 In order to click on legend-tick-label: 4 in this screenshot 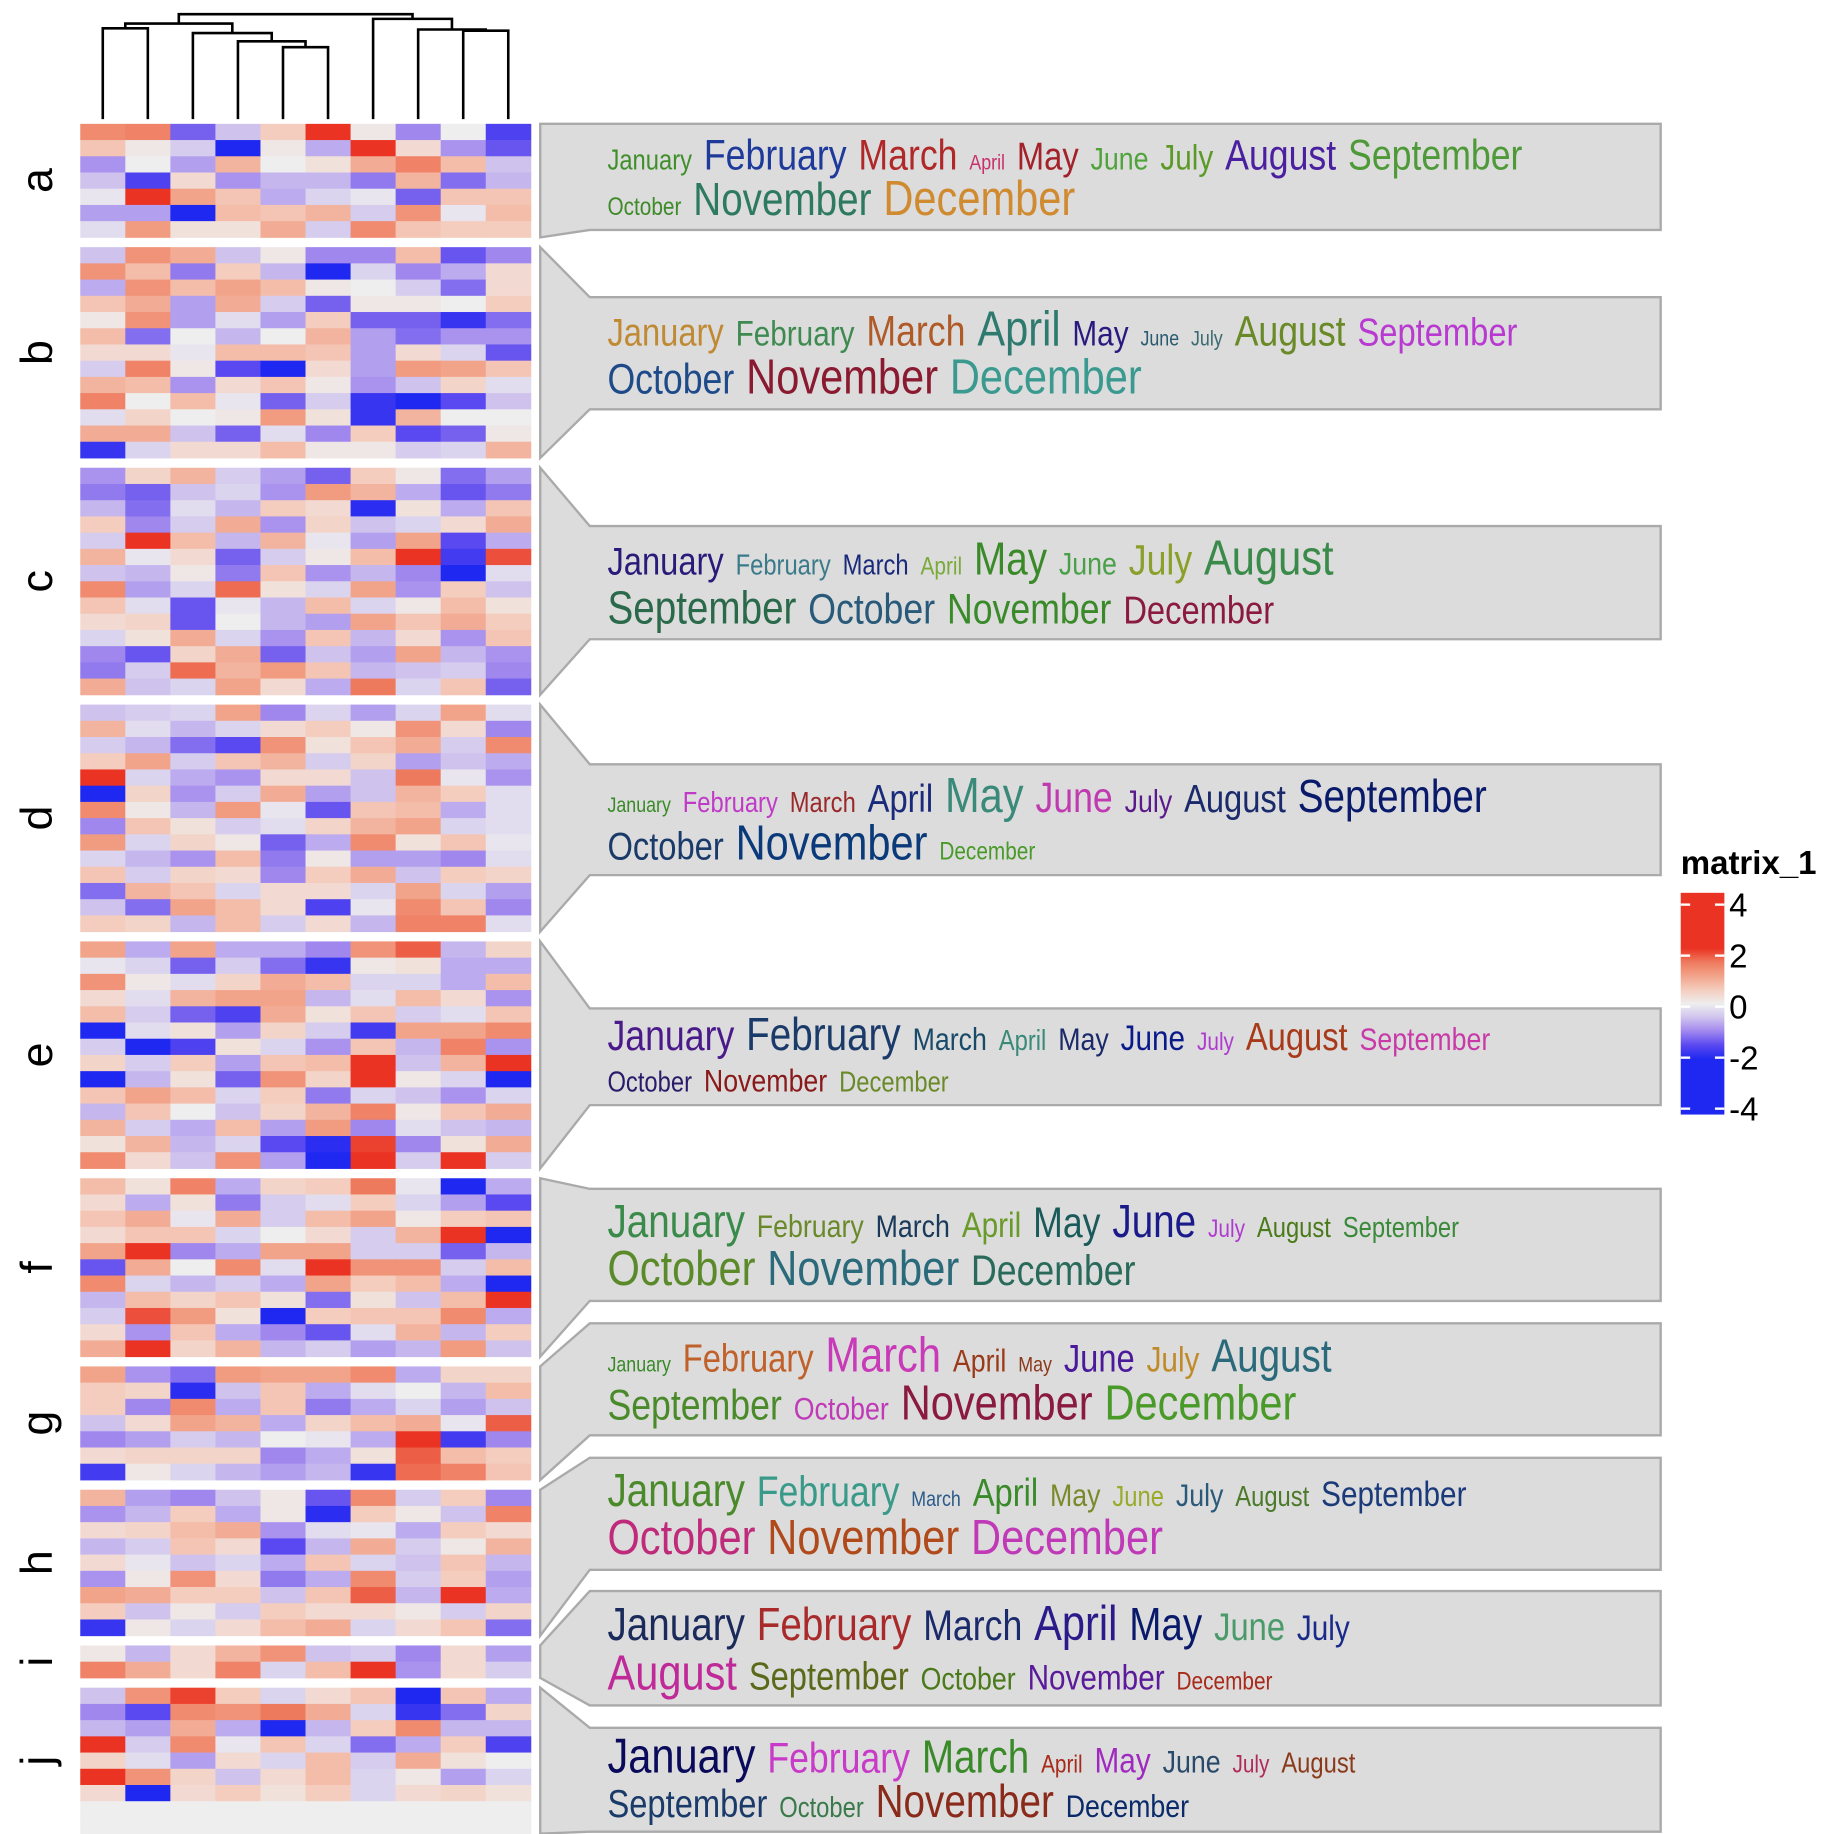, I will do `click(1738, 904)`.